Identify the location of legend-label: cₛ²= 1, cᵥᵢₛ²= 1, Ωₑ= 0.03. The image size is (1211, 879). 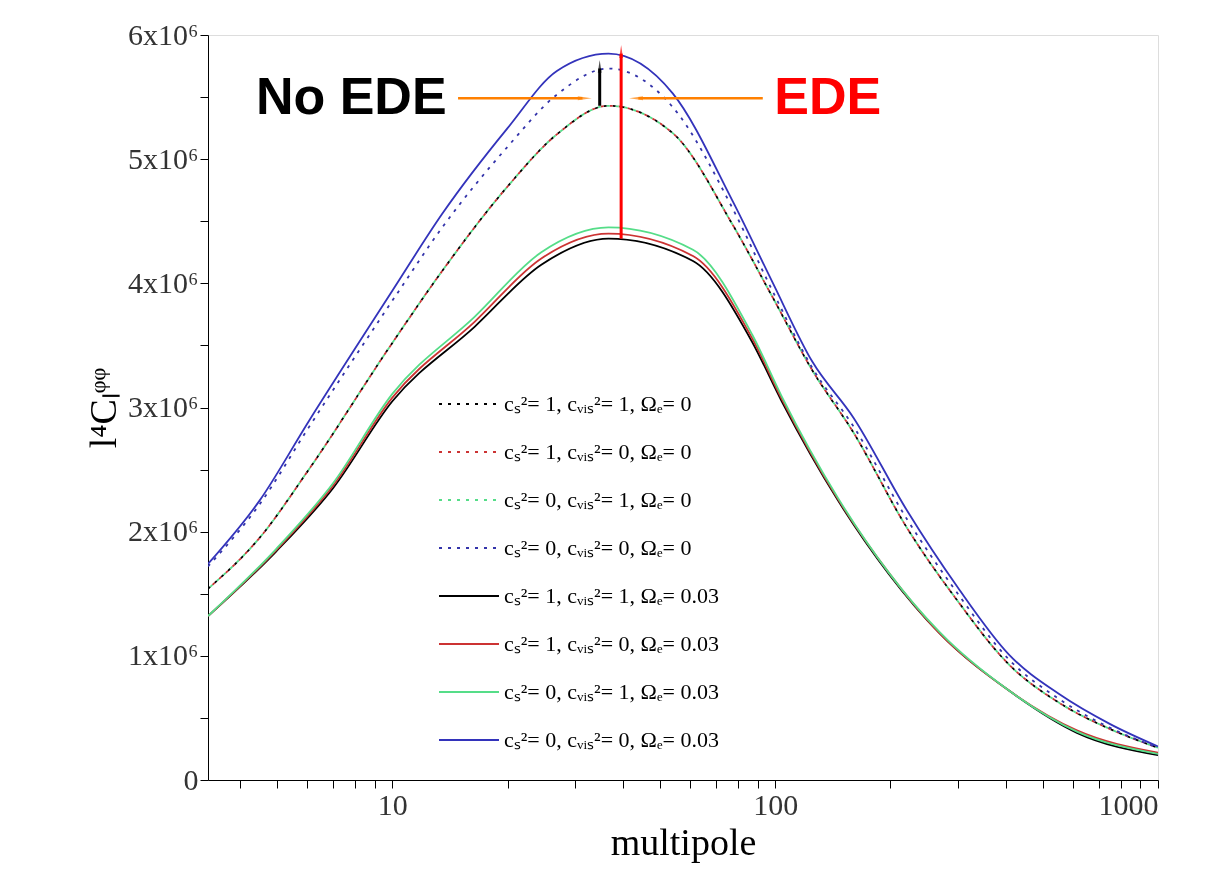
(611, 595).